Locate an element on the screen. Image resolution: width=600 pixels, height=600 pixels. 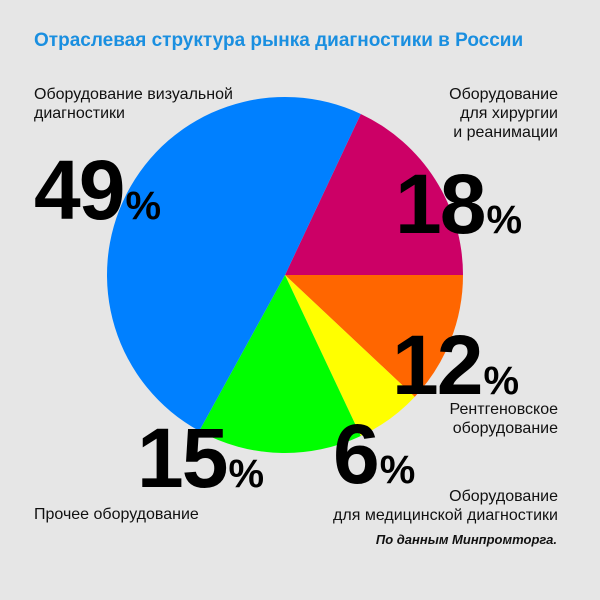
pie-slice-surgery is located at coordinates (374, 194).